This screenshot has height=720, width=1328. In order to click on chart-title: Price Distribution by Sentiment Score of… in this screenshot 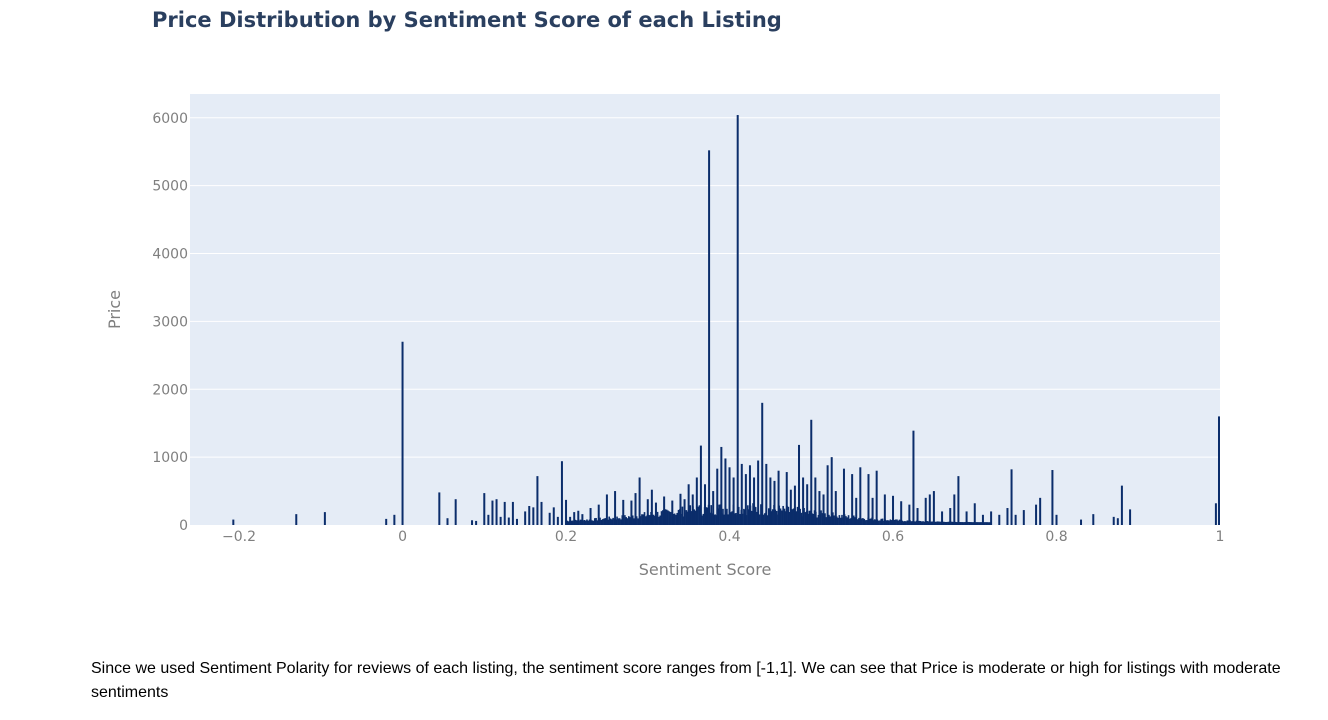, I will do `click(467, 20)`.